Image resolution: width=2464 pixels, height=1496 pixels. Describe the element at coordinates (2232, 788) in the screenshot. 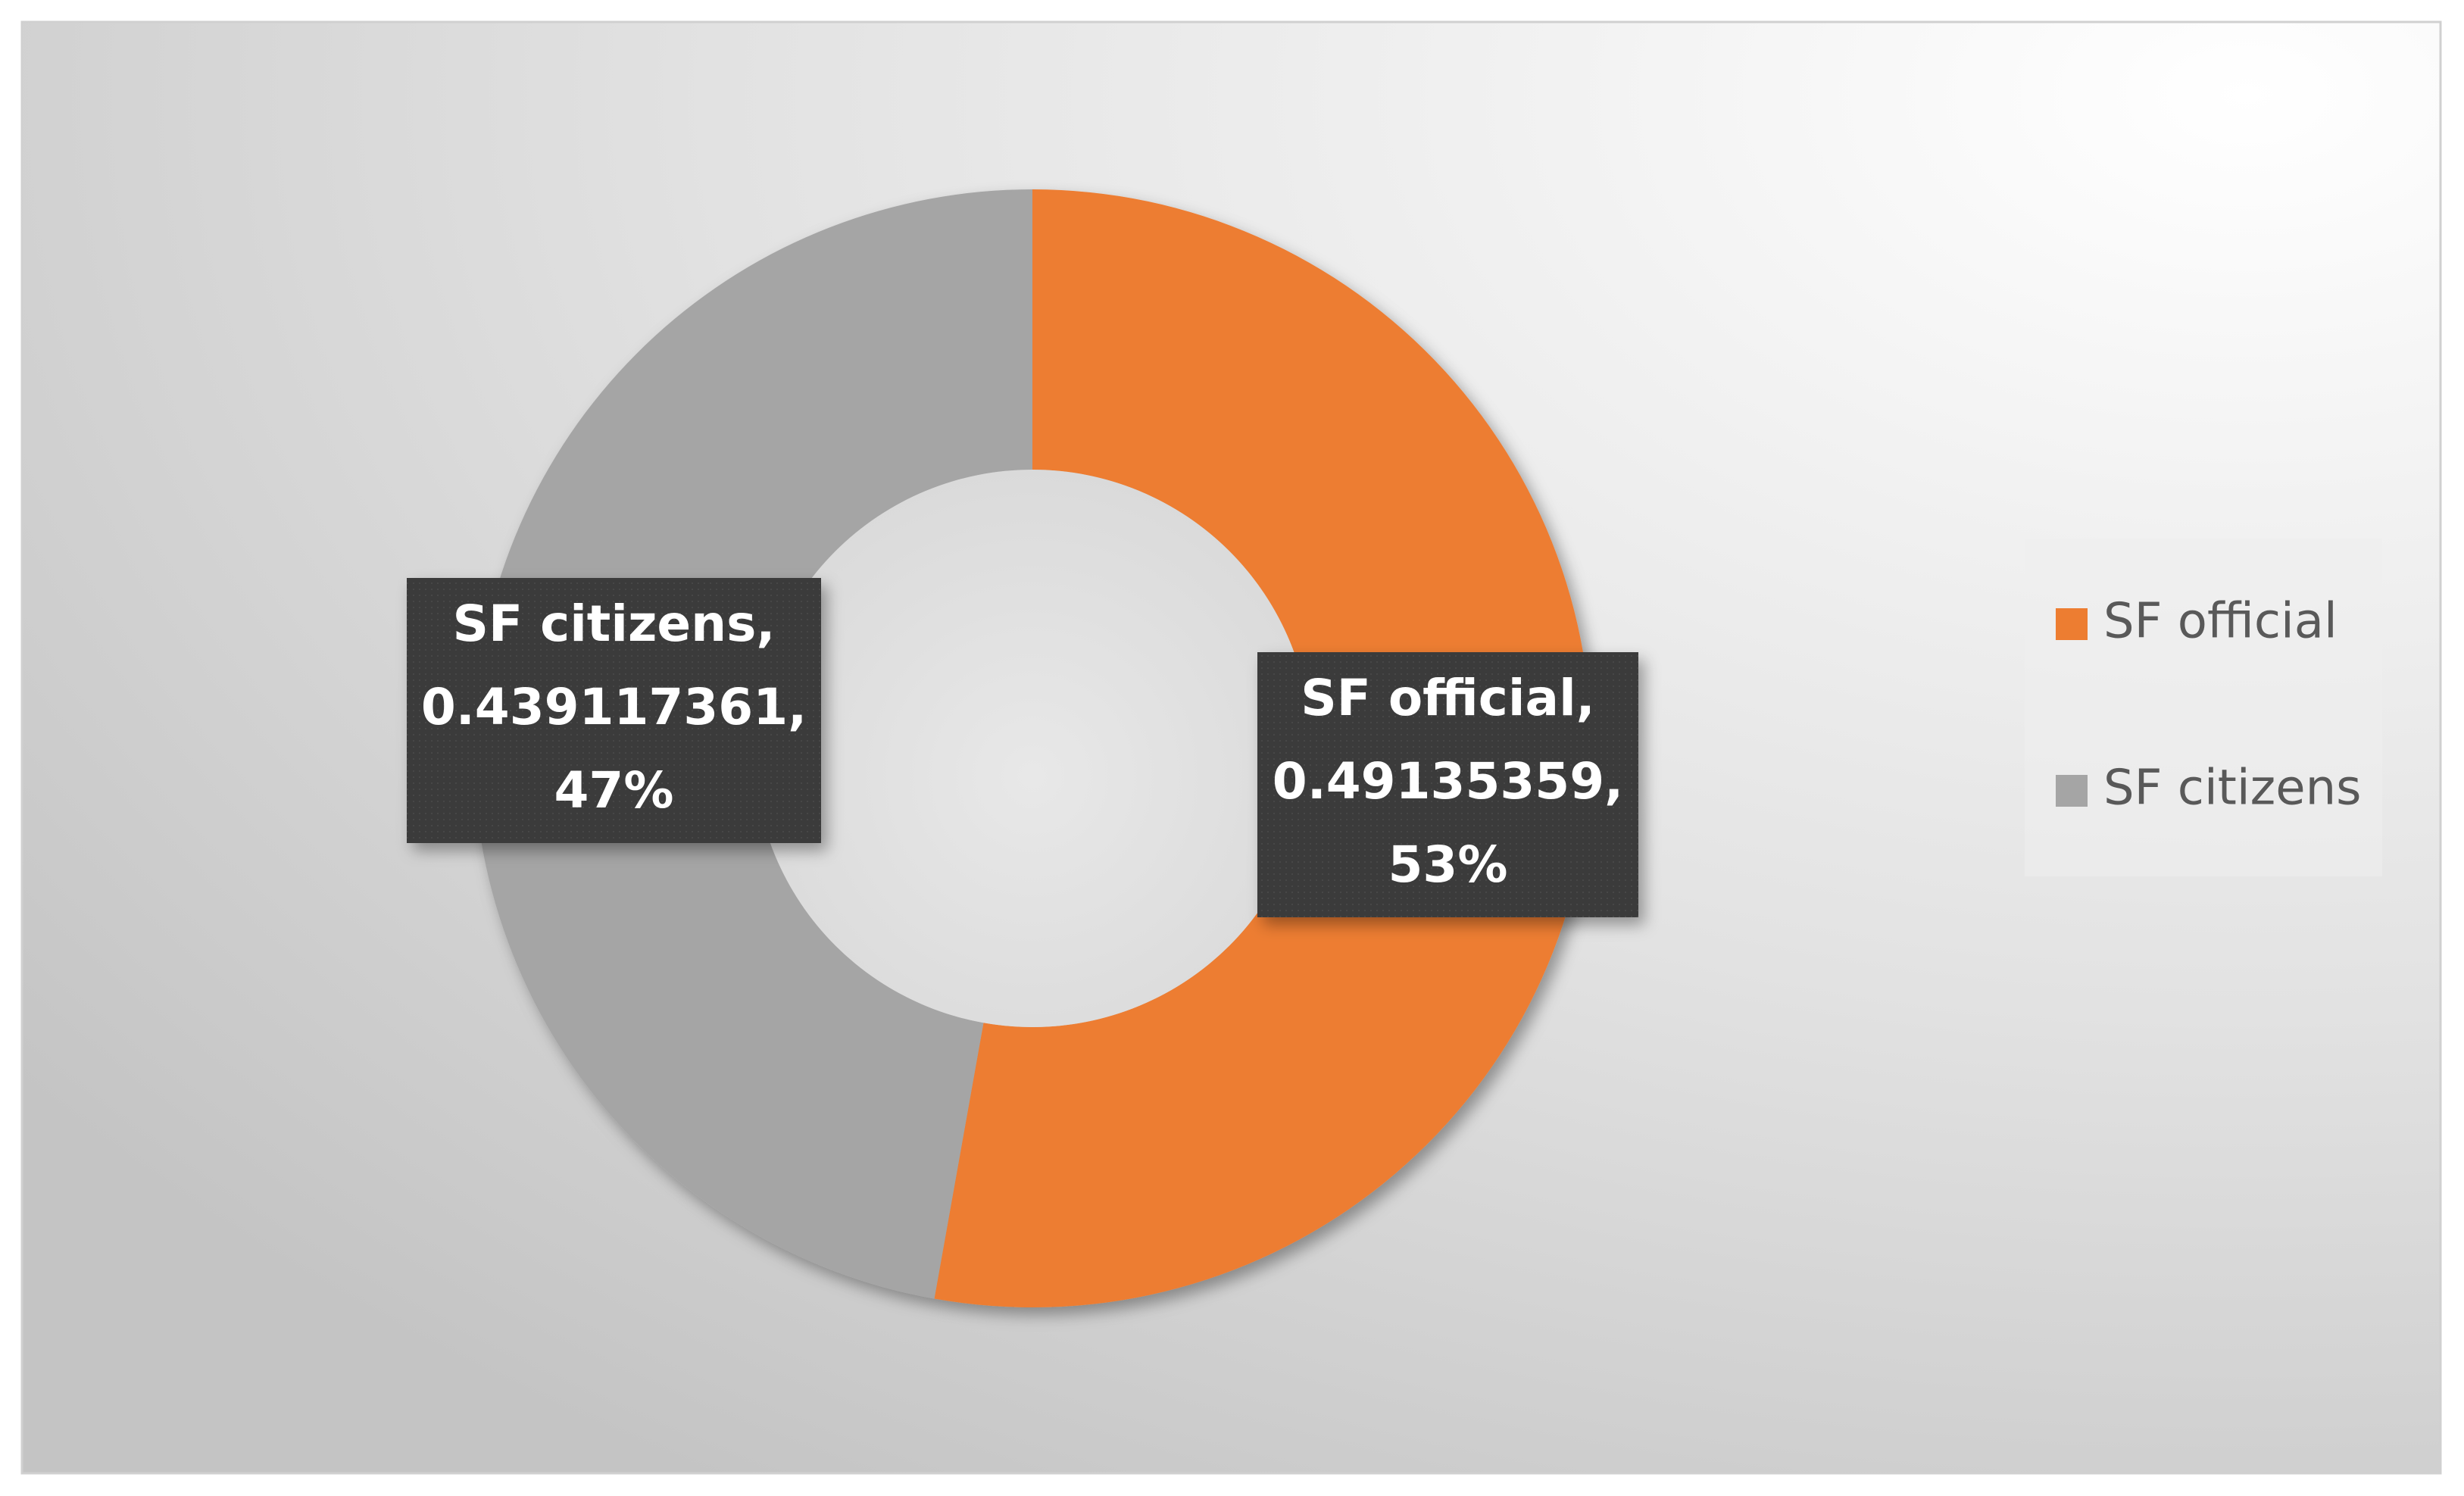

I see `legend-label: SF citizens` at that location.